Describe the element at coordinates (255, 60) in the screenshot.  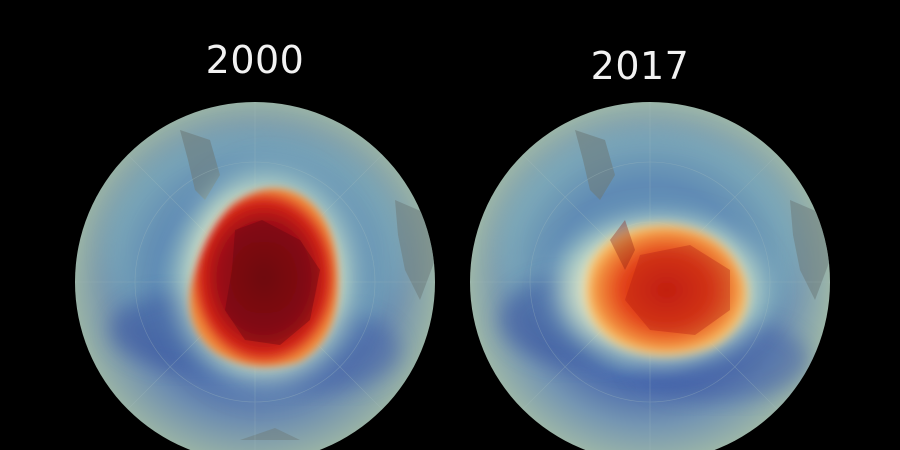
I see `year-label-2000: 2000` at that location.